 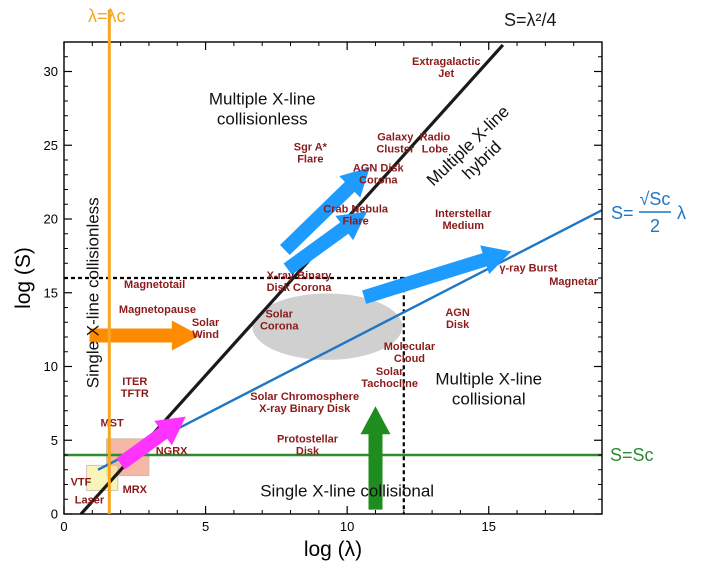 I want to click on object-label-5: Flare, so click(x=356, y=222).